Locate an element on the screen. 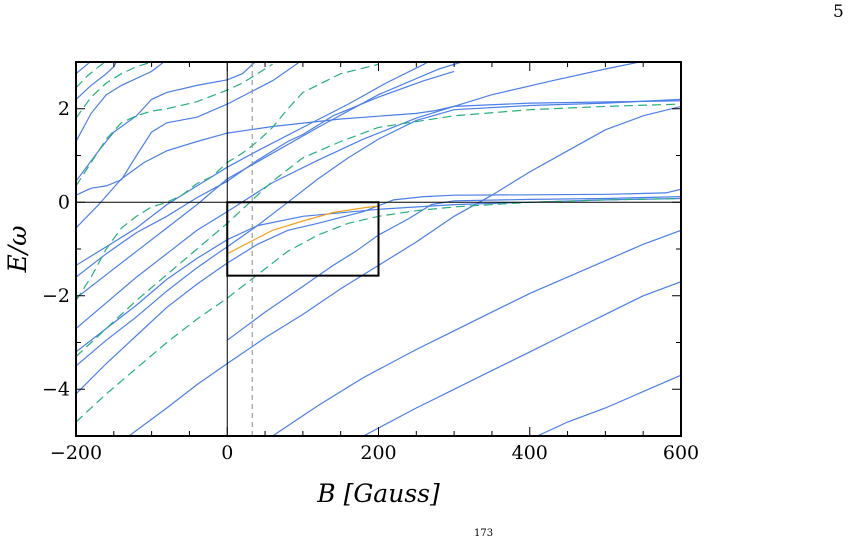  y-tick-label: −4 is located at coordinates (56, 389).